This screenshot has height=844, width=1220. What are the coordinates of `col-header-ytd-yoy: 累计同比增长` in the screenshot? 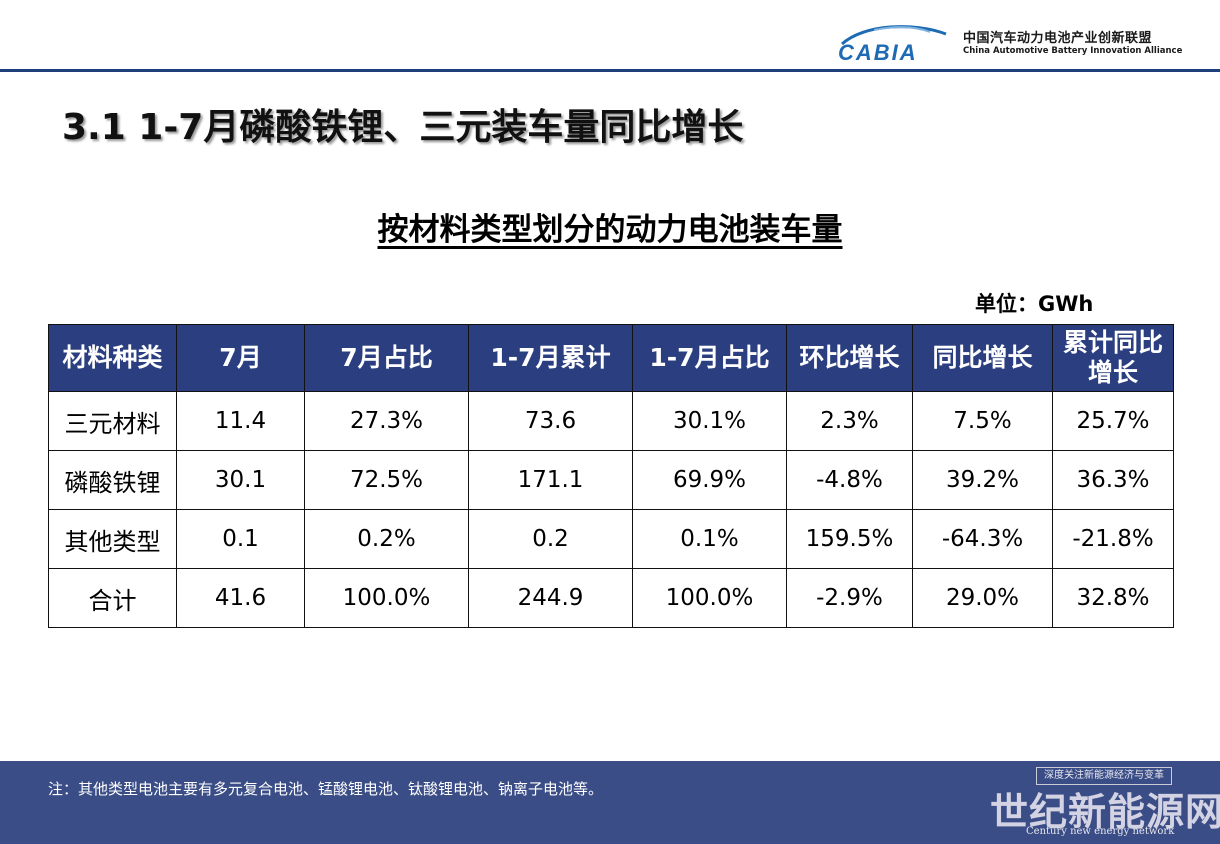 It's located at (1113, 358).